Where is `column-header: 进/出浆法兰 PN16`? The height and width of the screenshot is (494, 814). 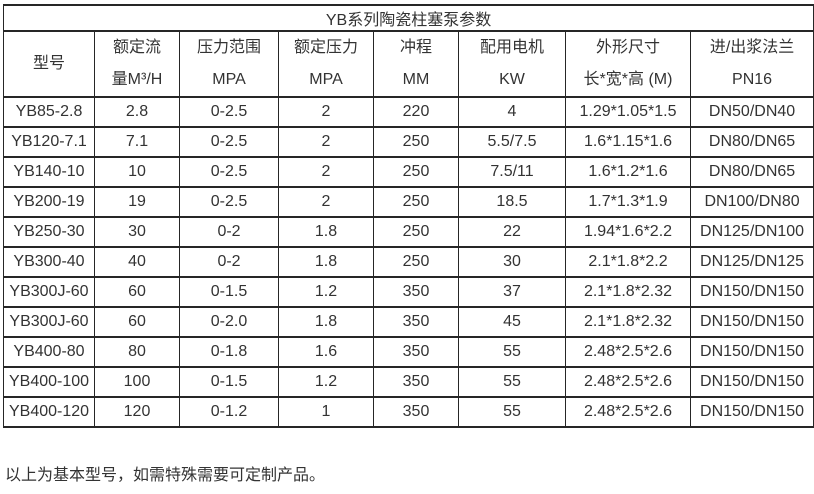 column-header: 进/出浆法兰 PN16 is located at coordinates (751, 64).